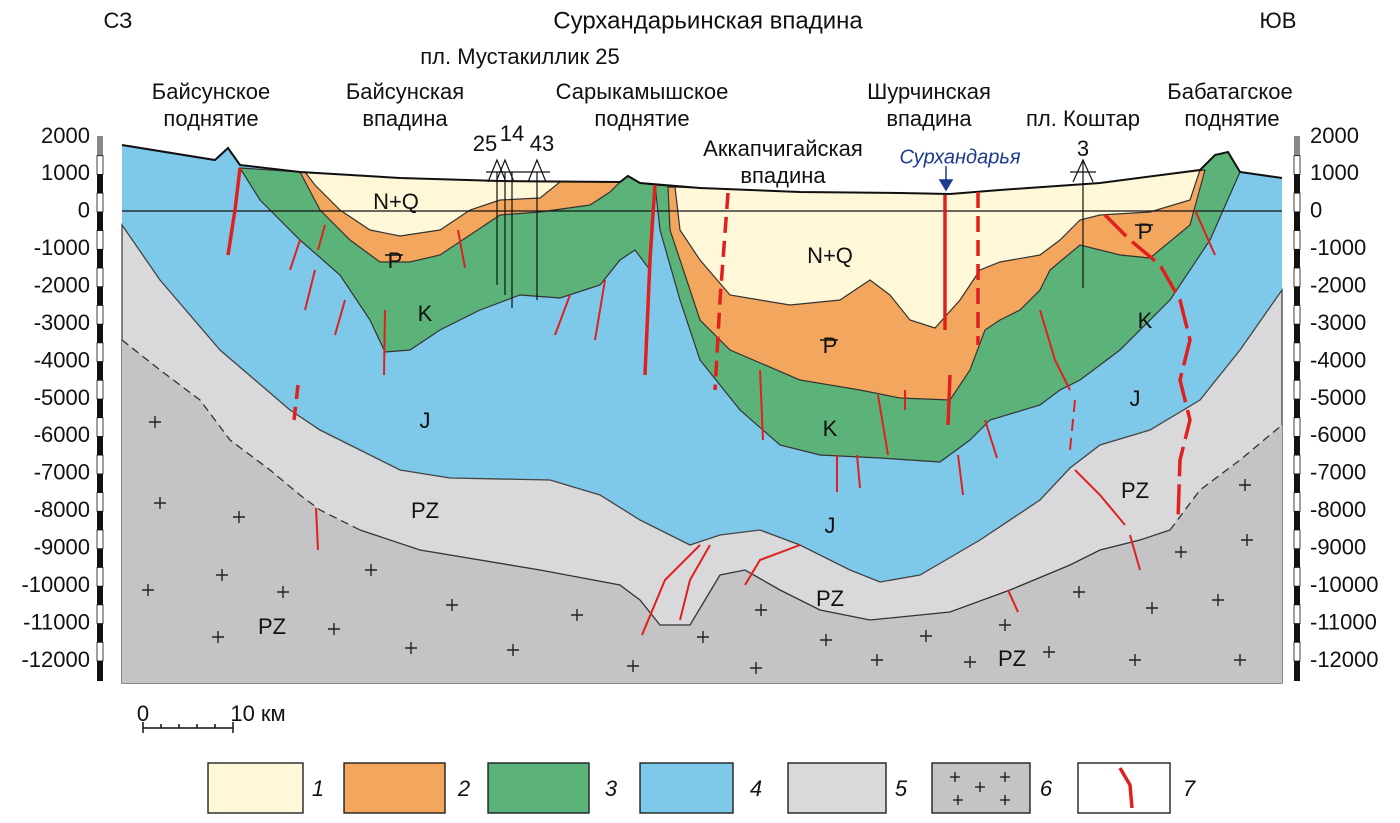 The image size is (1400, 823). Describe the element at coordinates (241, 435) in the screenshot. I see `basement-boundary` at that location.